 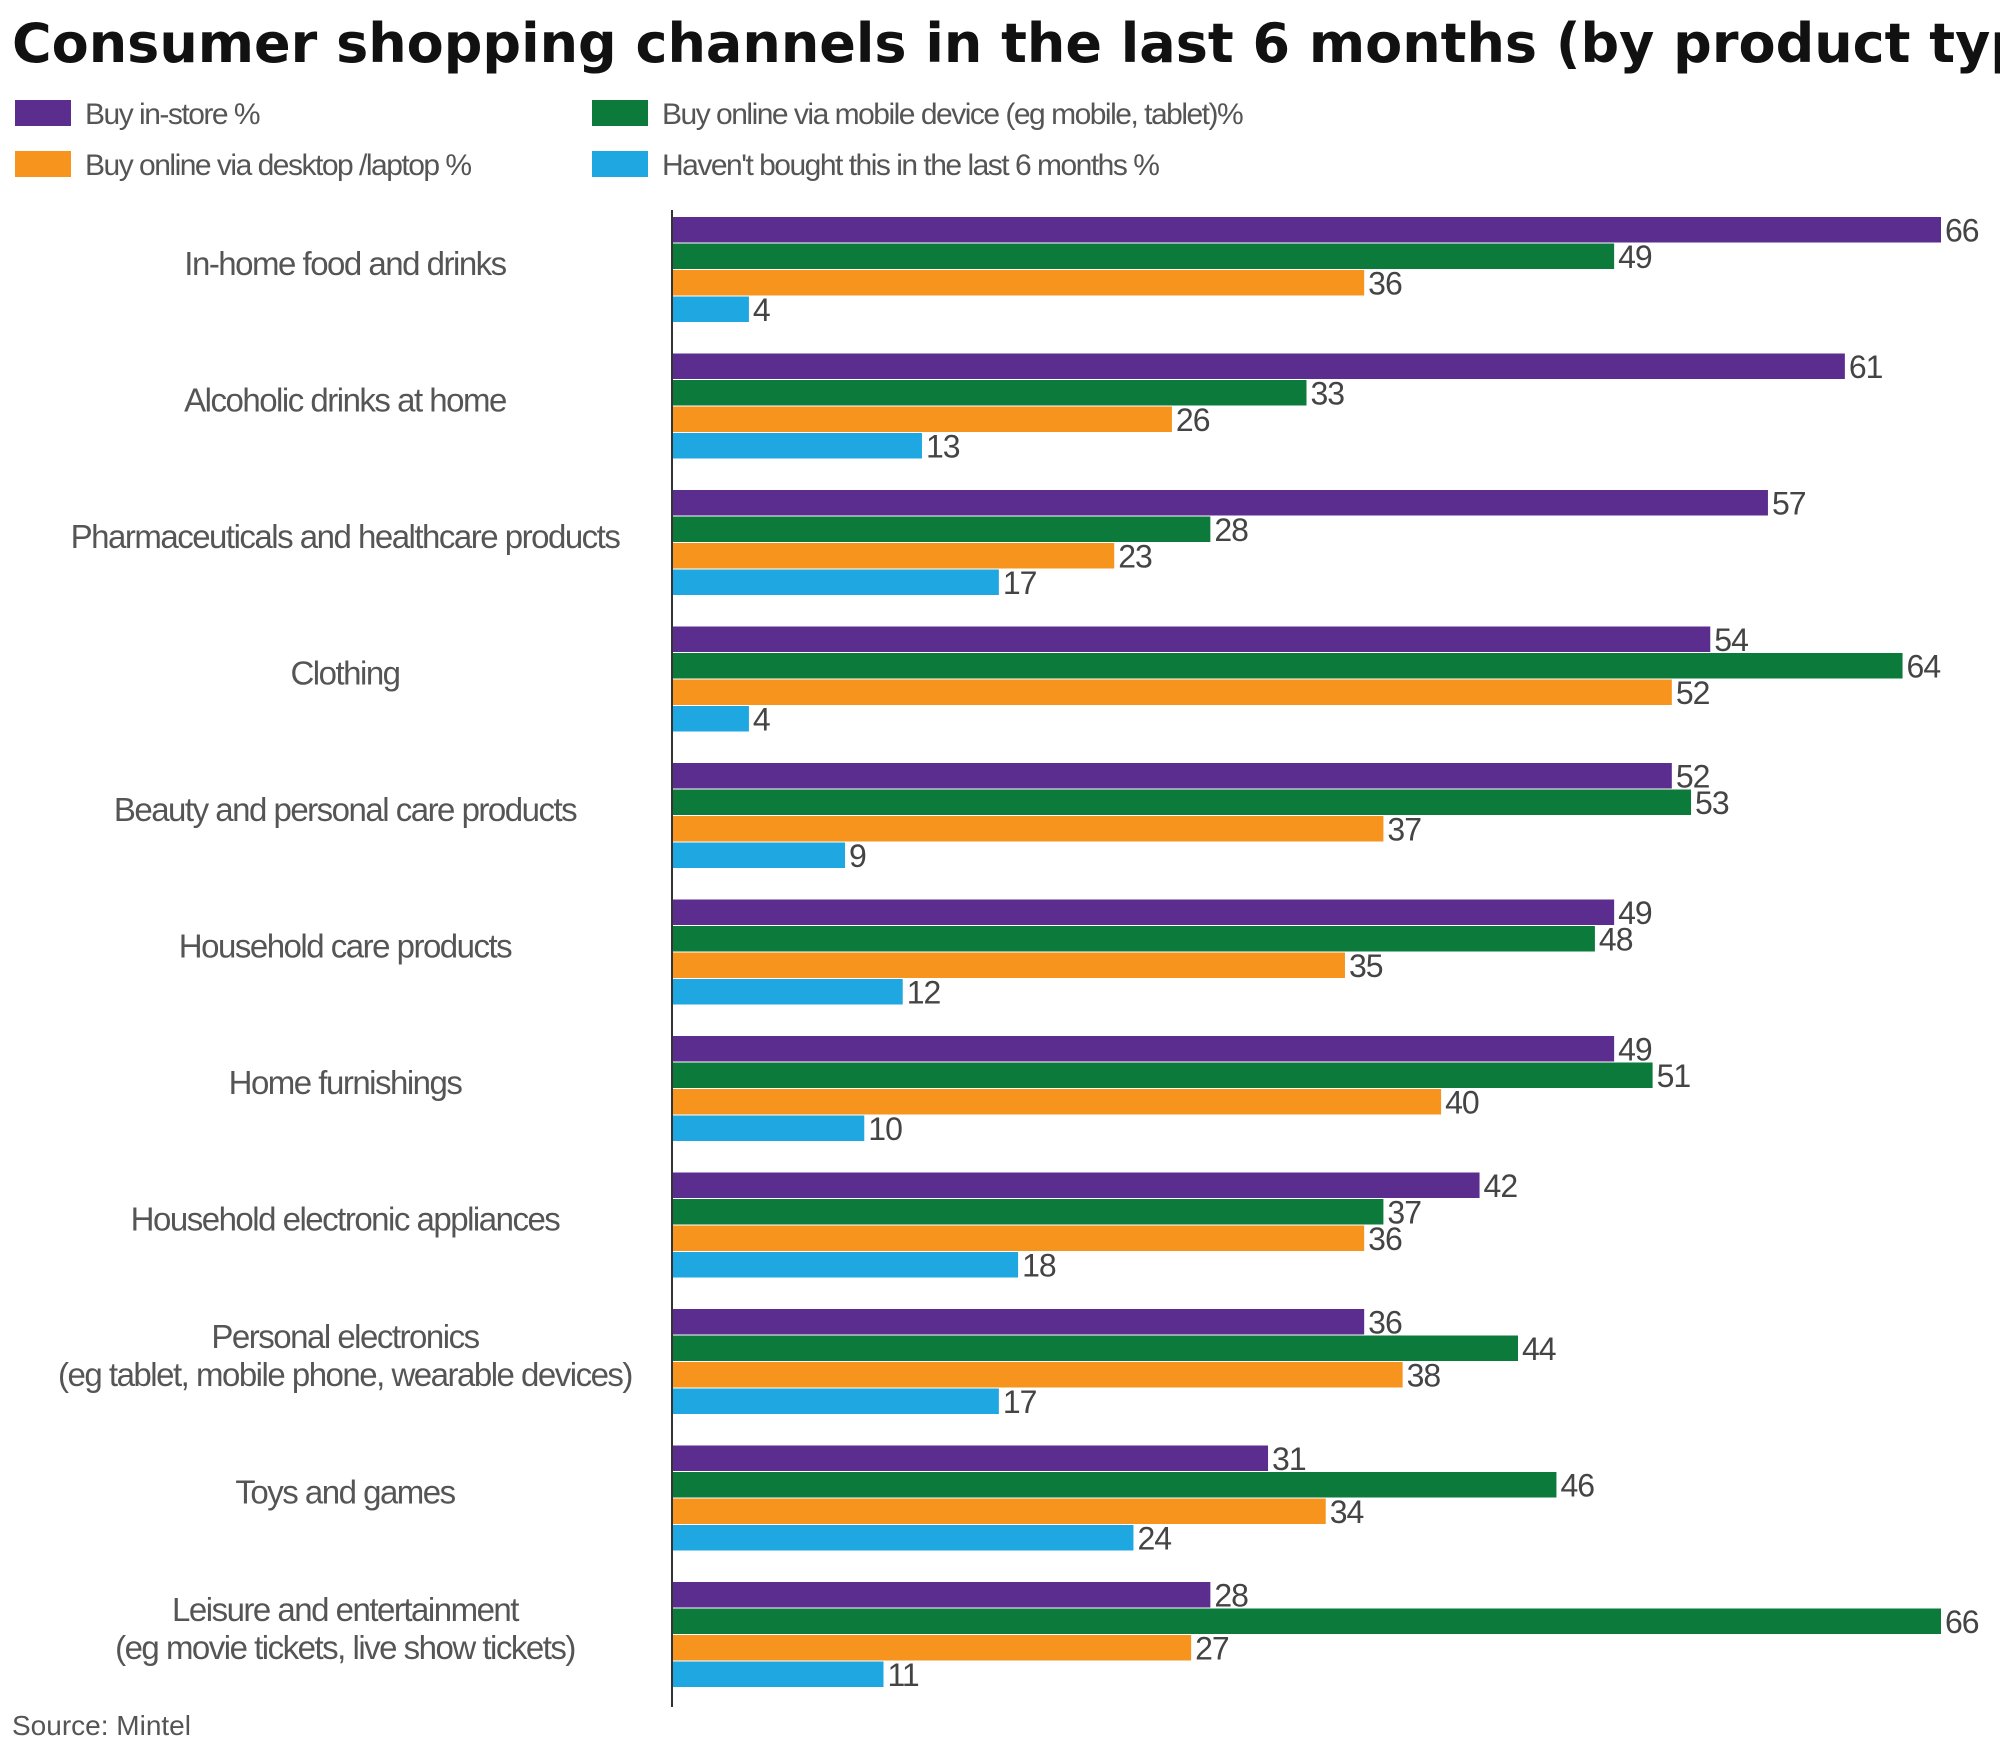 I want to click on data-label: 11, so click(x=903, y=1675).